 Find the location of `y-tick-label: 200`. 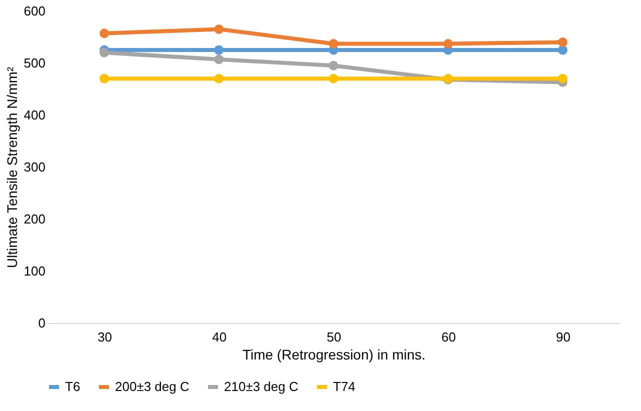

y-tick-label: 200 is located at coordinates (35, 219).